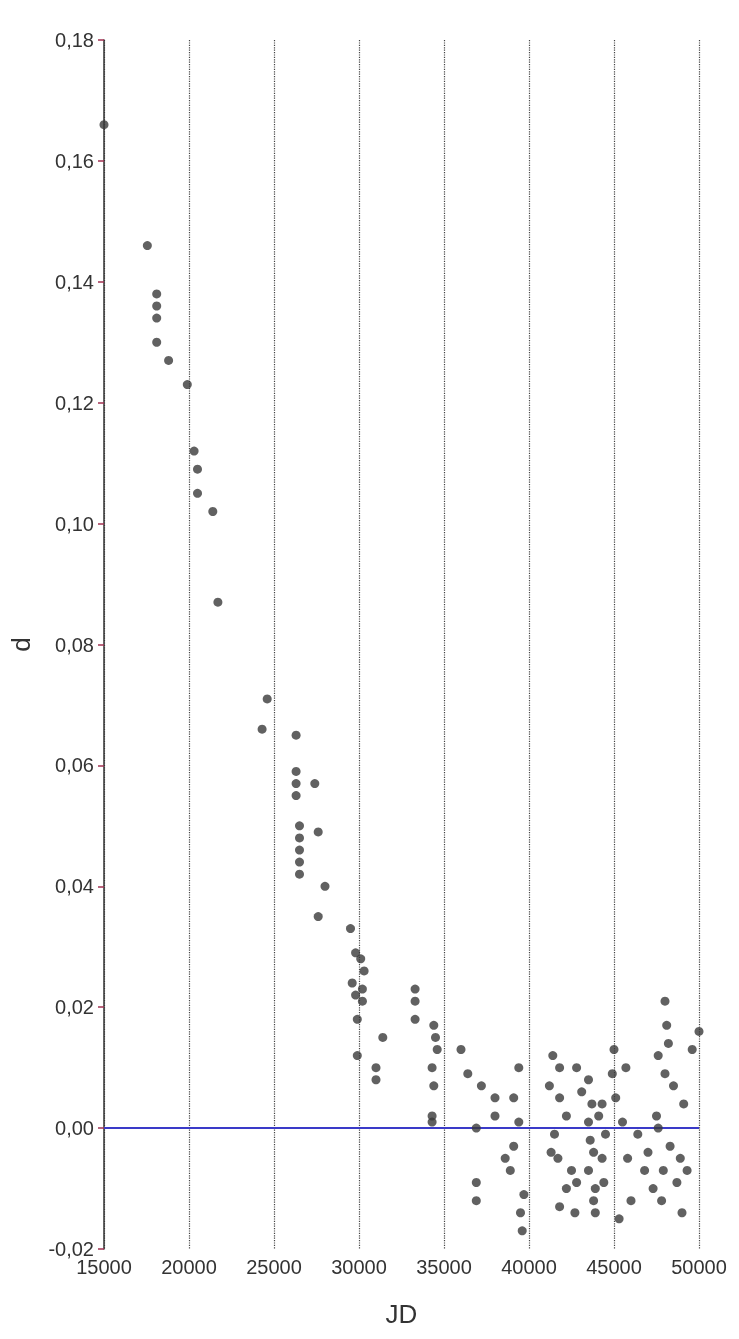 This screenshot has width=739, height=1339. What do you see at coordinates (74, 1007) in the screenshot?
I see `y-tick-label: 0,02` at bounding box center [74, 1007].